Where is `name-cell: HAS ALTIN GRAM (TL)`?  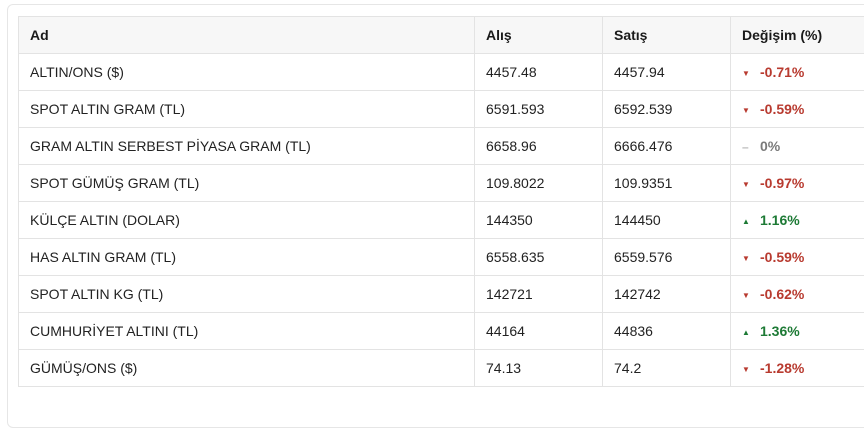
name-cell: HAS ALTIN GRAM (TL) is located at coordinates (246, 257).